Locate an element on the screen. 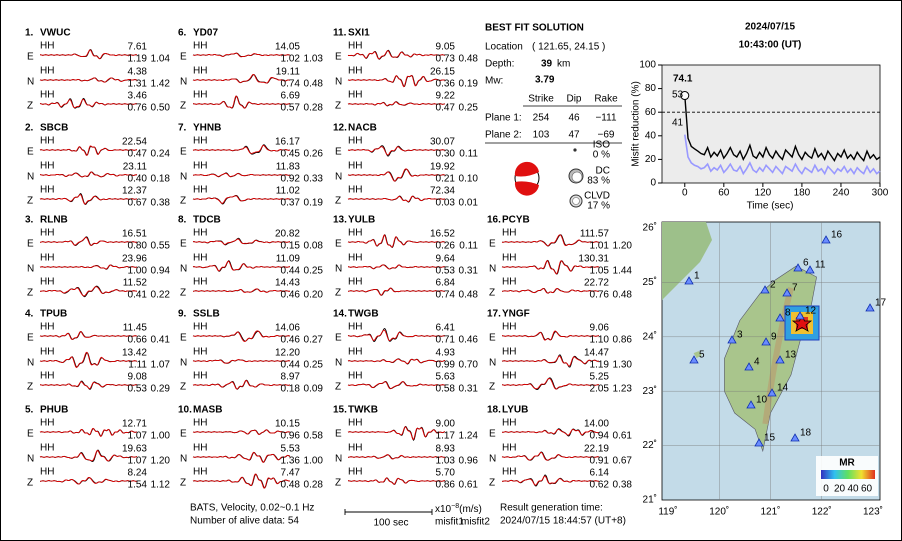 This screenshot has width=902, height=541. misfit2-value: 1.07 is located at coordinates (161, 365).